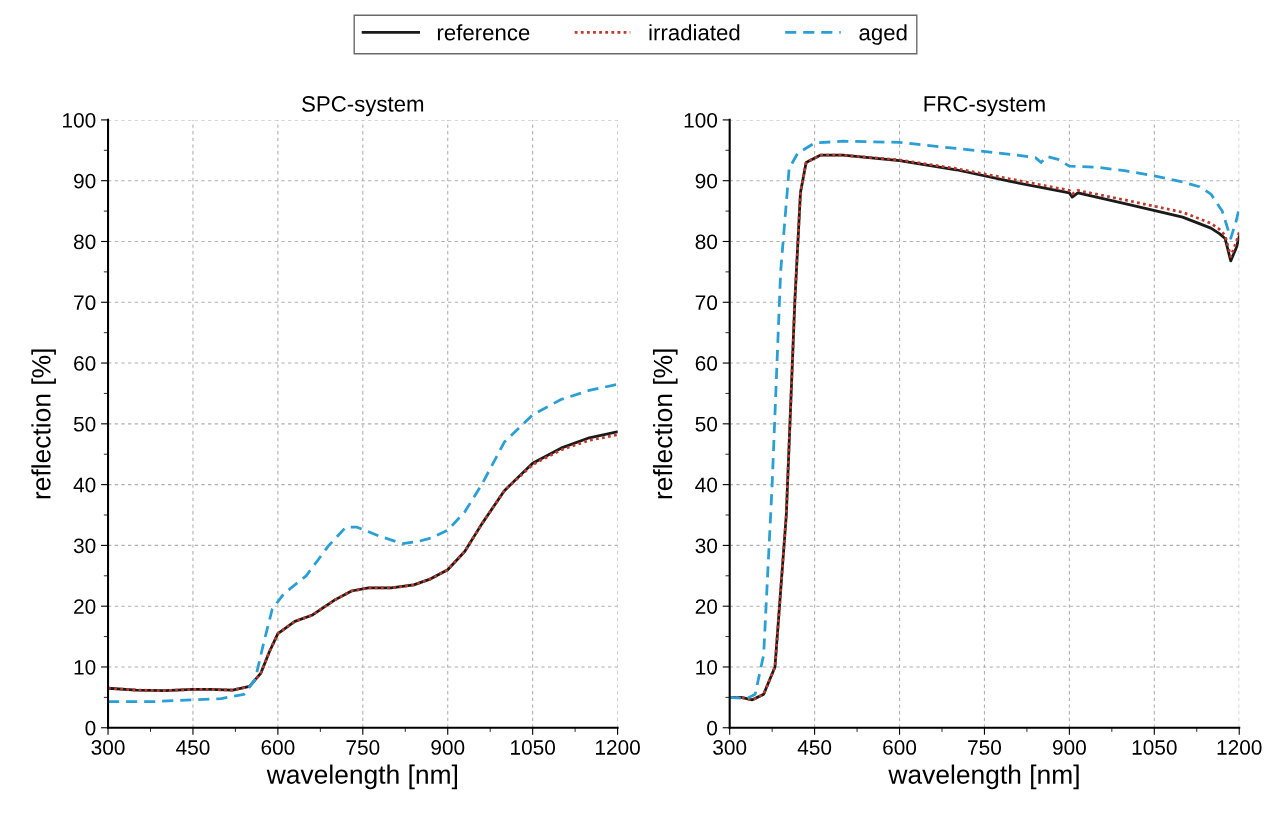  I want to click on legend-label: irradiated, so click(694, 32).